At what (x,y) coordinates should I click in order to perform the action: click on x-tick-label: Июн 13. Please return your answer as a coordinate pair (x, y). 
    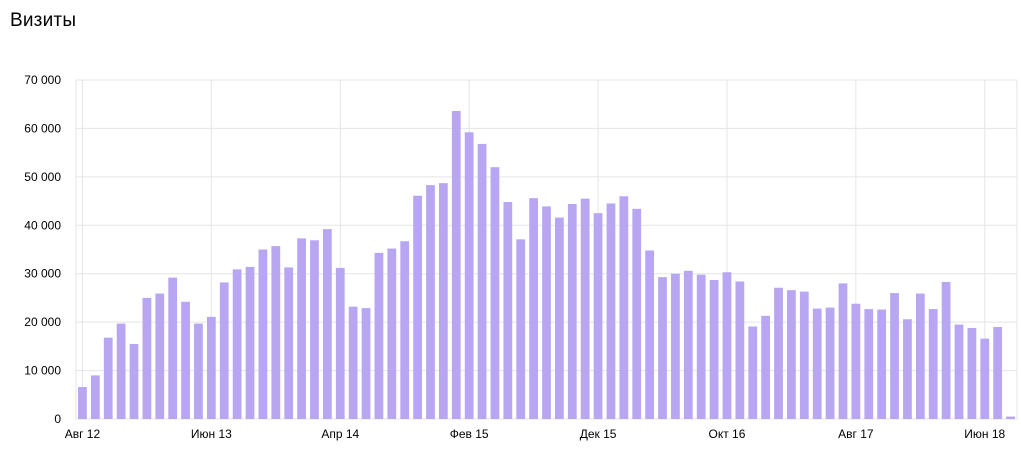
    Looking at the image, I should click on (211, 434).